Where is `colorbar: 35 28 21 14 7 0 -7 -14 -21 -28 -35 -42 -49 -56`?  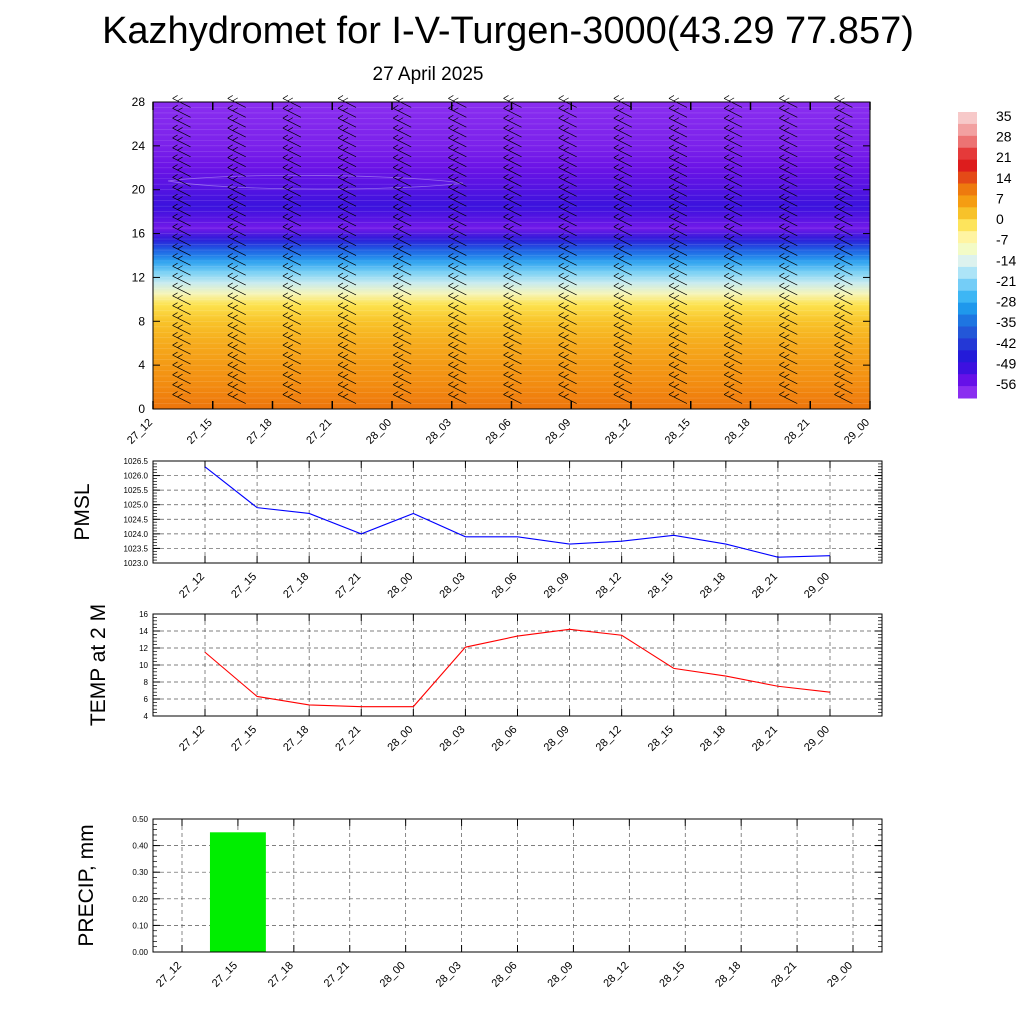 colorbar: 35 28 21 14 7 0 -7 -14 -21 -28 -35 -42 -49 -56 is located at coordinates (987, 253).